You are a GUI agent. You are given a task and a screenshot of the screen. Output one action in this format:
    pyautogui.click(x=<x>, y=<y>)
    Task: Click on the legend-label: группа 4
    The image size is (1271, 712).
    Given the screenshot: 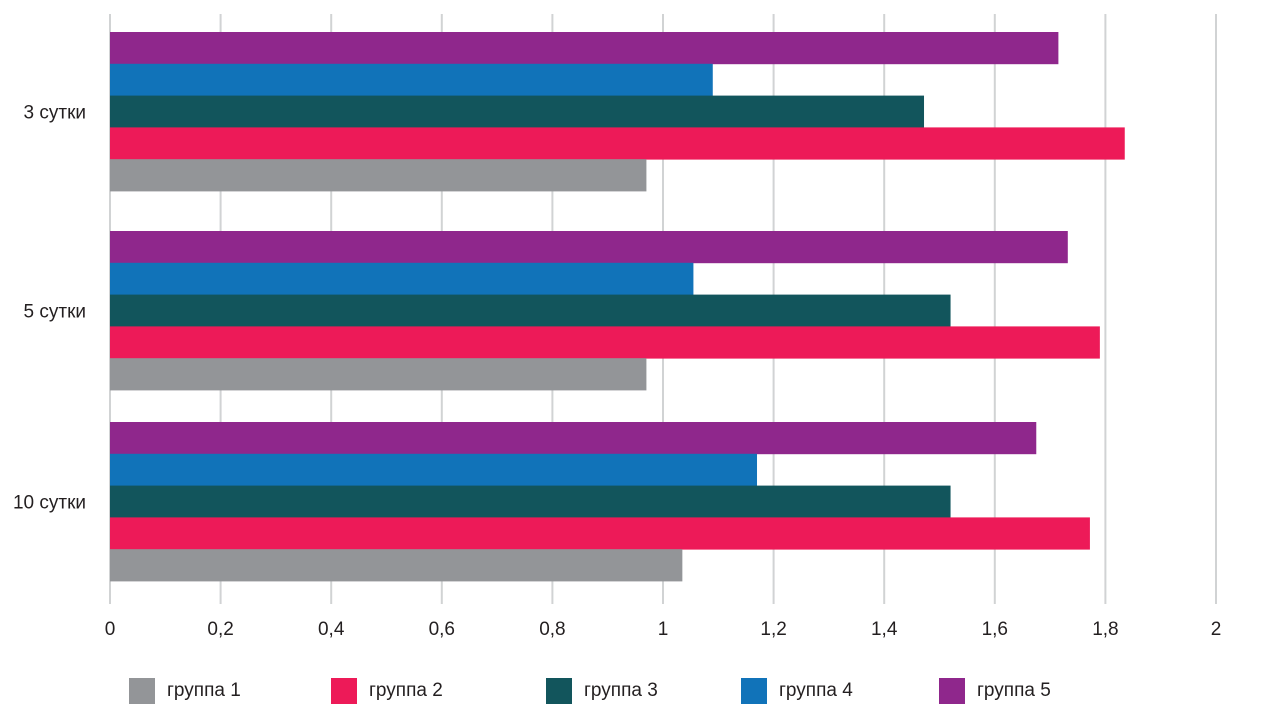 What is the action you would take?
    pyautogui.click(x=816, y=690)
    